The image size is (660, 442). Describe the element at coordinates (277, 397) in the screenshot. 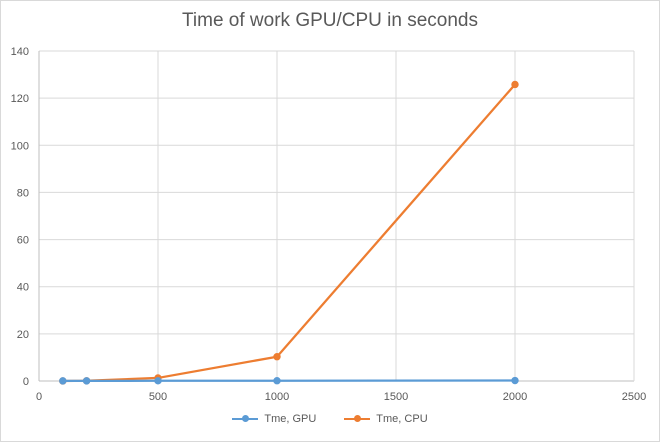

I see `x-tick-label: 1000` at that location.